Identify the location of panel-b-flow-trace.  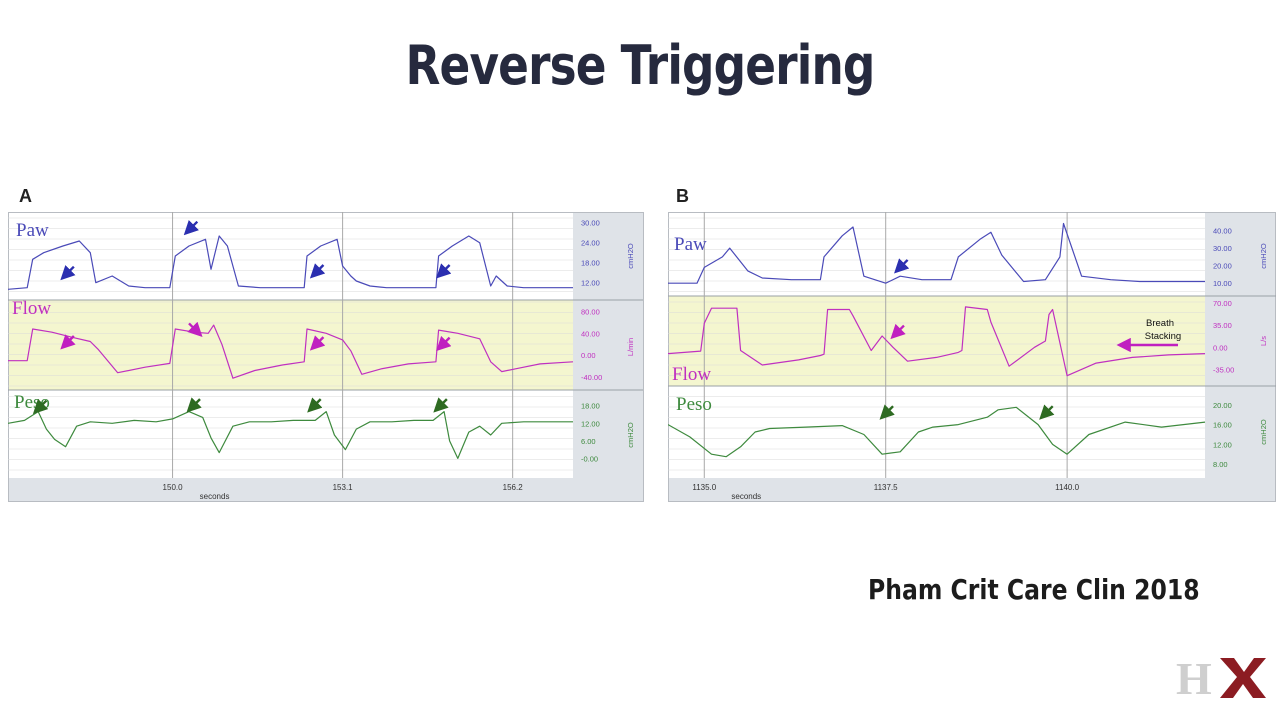
(937, 341).